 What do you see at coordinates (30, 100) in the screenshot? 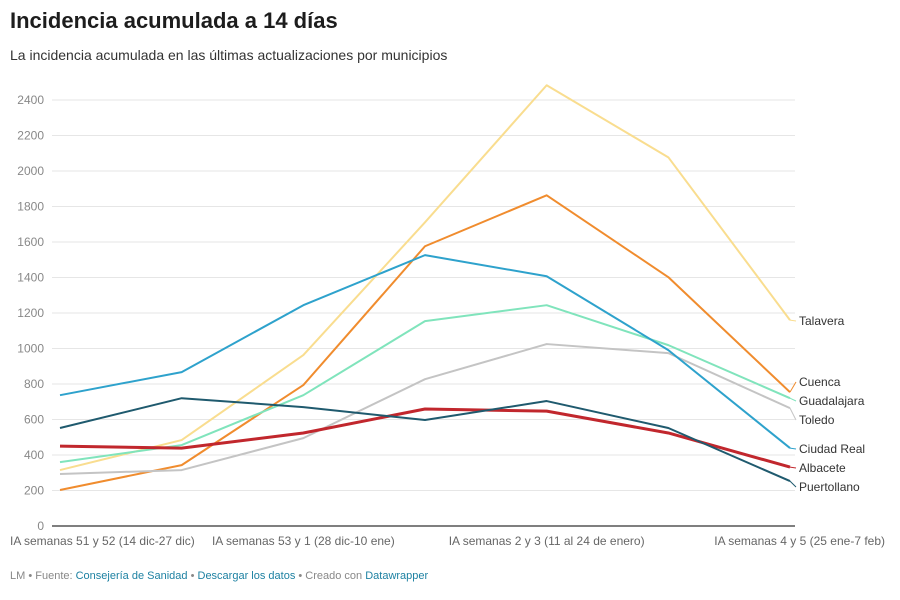
I see `y-tick-label: 2400` at bounding box center [30, 100].